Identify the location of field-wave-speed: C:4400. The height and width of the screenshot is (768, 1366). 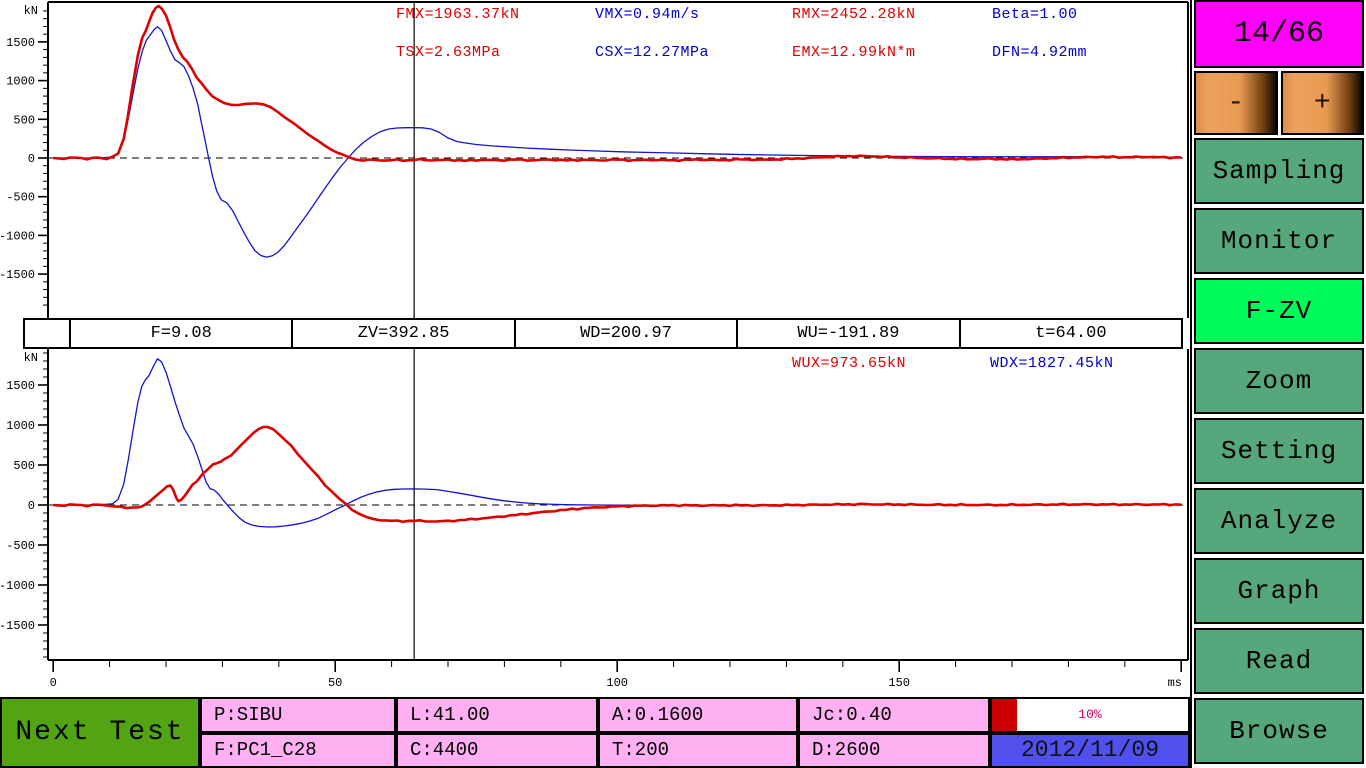
(497, 750).